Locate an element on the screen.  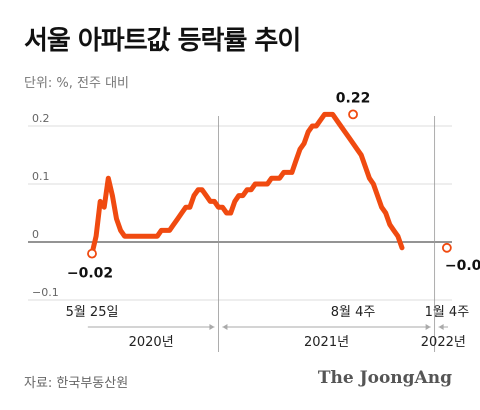
period-label: 2022년 is located at coordinates (443, 342).